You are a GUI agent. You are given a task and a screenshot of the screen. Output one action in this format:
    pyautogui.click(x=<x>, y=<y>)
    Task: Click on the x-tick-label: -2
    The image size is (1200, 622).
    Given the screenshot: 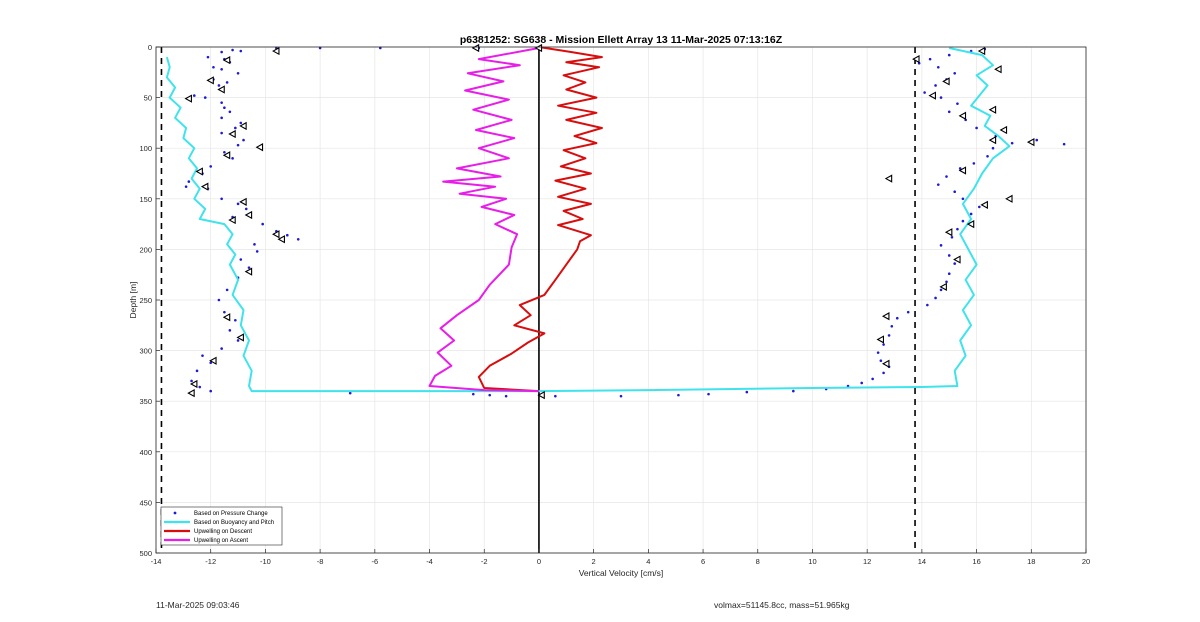 What is the action you would take?
    pyautogui.click(x=484, y=561)
    